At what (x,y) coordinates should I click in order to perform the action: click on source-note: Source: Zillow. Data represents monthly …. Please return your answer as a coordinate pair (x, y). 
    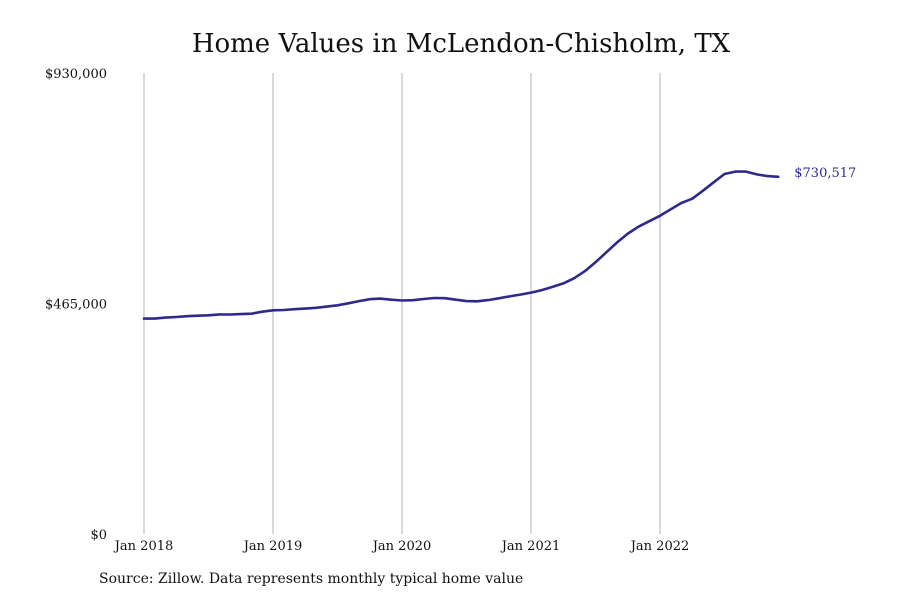
    Looking at the image, I should click on (311, 579).